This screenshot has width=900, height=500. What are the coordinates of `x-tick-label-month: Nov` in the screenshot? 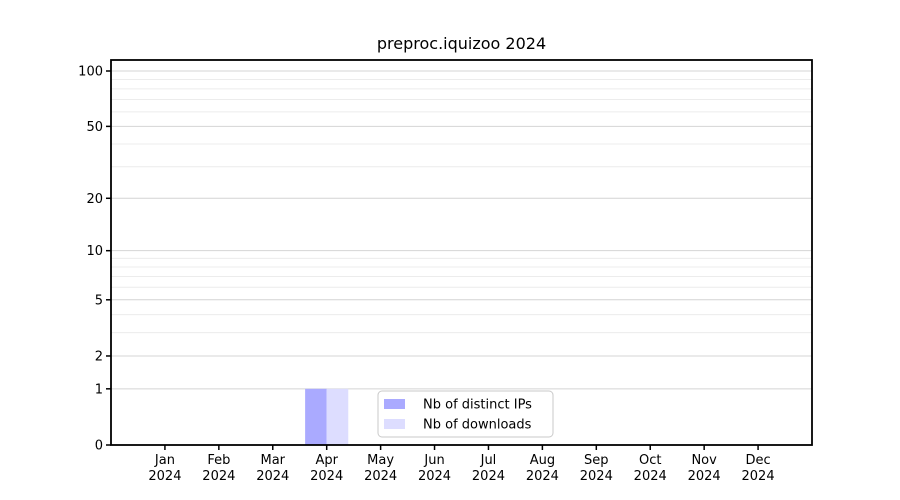 It's located at (704, 460).